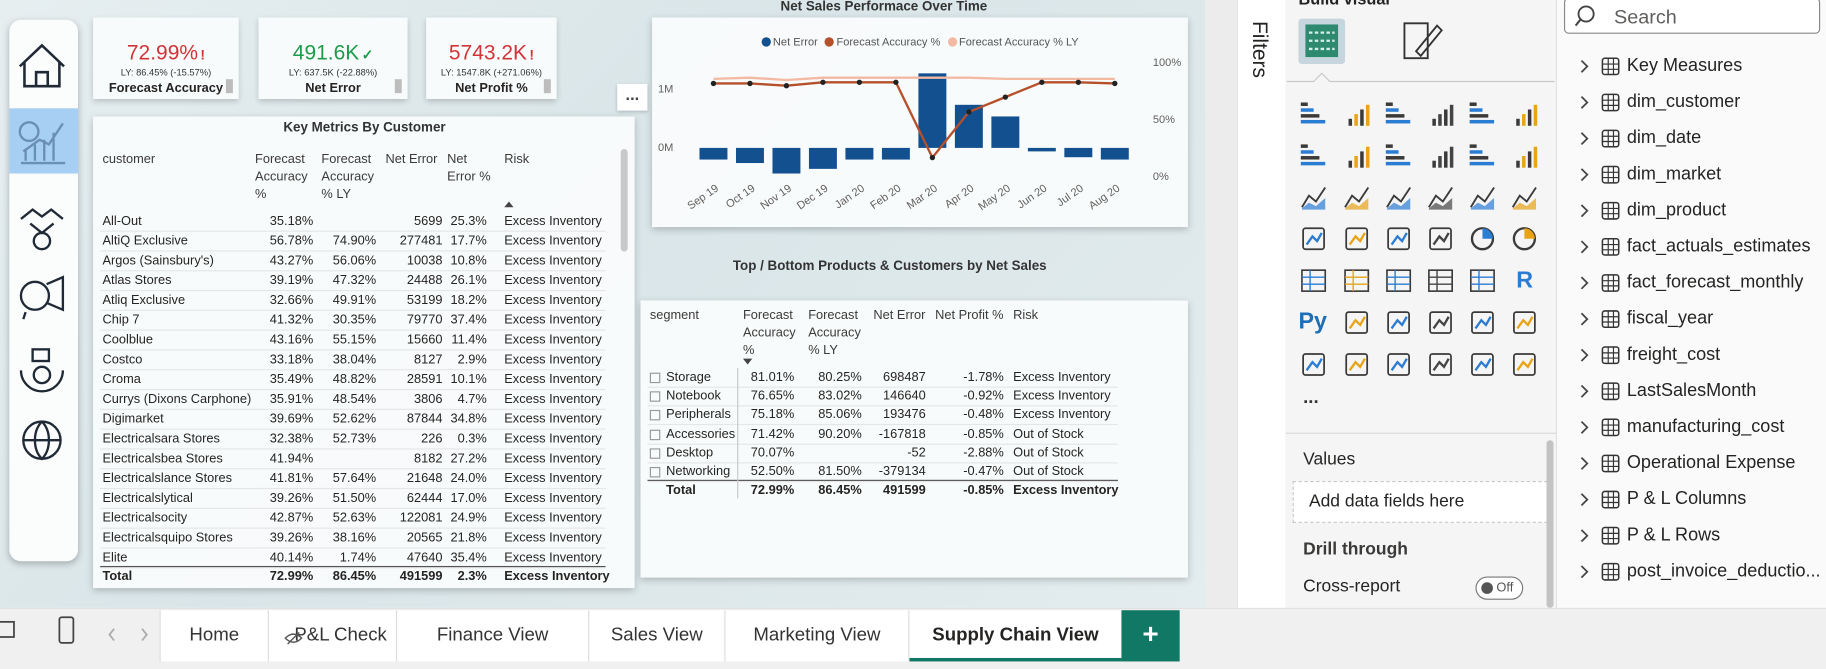 Image resolution: width=1826 pixels, height=669 pixels. Describe the element at coordinates (624, 200) in the screenshot. I see `customer-table-scrollbar` at that location.